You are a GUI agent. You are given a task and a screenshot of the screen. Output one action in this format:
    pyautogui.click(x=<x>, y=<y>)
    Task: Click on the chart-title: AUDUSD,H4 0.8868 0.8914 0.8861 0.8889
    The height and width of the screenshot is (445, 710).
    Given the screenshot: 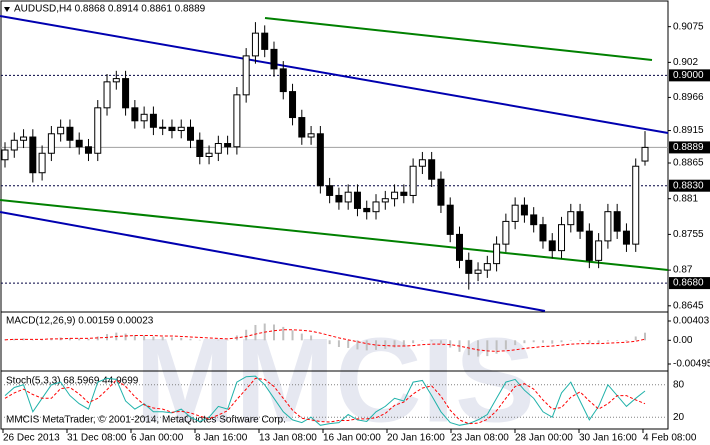 What is the action you would take?
    pyautogui.click(x=110, y=9)
    